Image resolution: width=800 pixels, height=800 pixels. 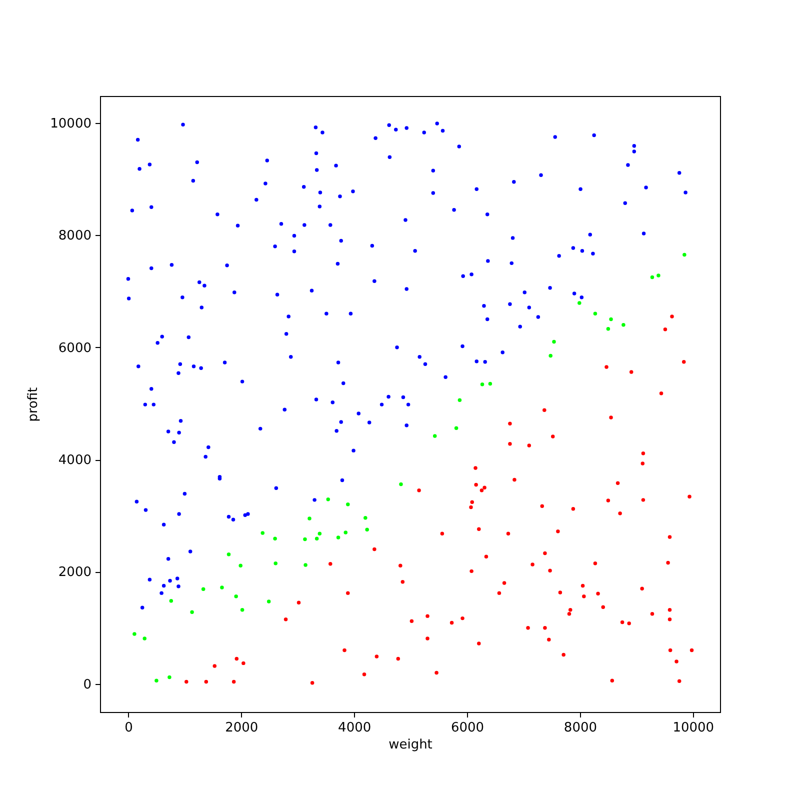 What do you see at coordinates (75, 572) in the screenshot?
I see `y-tick-label: 2000` at bounding box center [75, 572].